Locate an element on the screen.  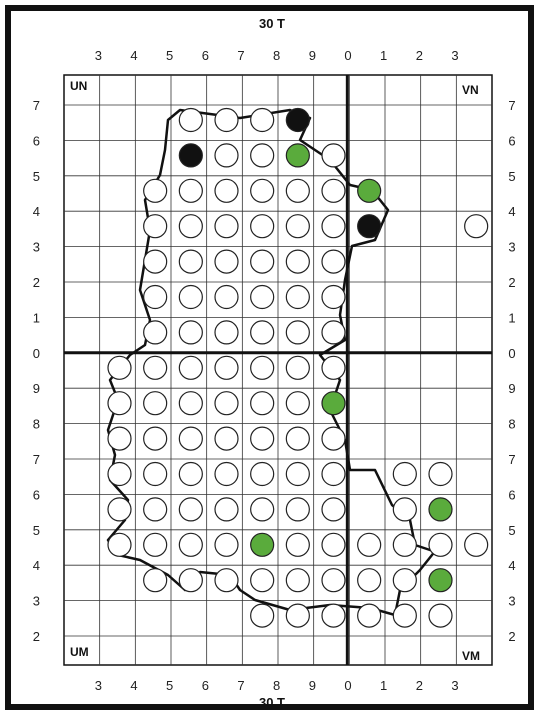
x-tick-label: 8 is located at coordinates (276, 55).